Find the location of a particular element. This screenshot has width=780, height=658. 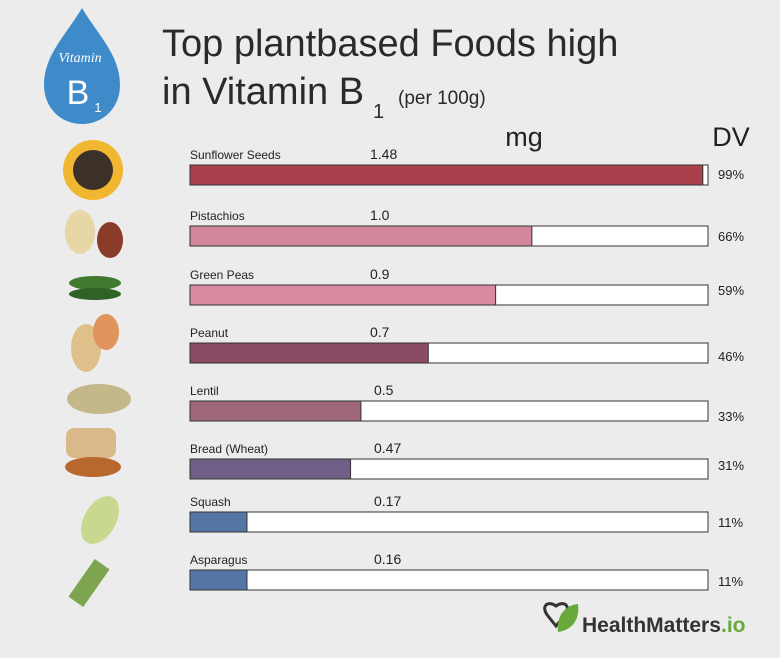

category-label: Sunflower Seeds is located at coordinates (235, 155).